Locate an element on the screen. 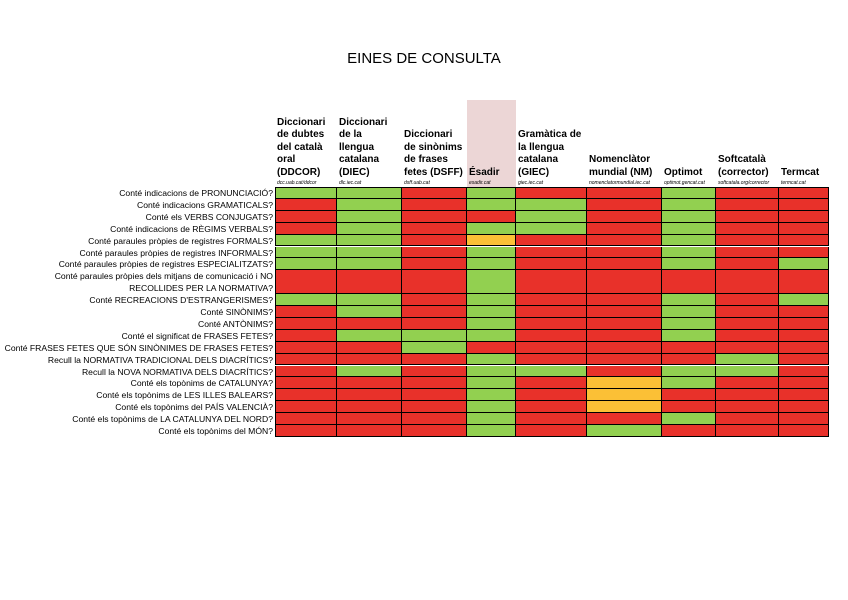 This screenshot has width=848, height=600. row-label: Conté els topònims del PAÍS VALENCIÀ? is located at coordinates (194, 407).